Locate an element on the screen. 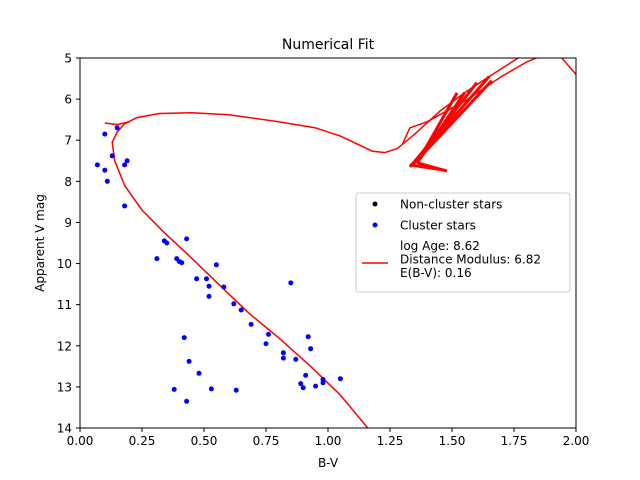 The image size is (640, 480). y-tick-label: 5 is located at coordinates (68, 59).